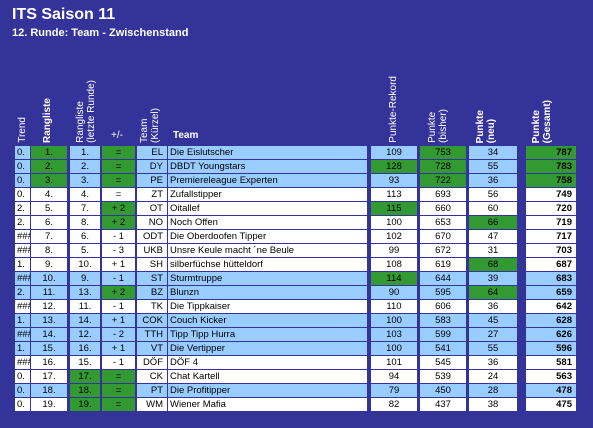 This screenshot has height=428, width=593. Describe the element at coordinates (267, 166) in the screenshot. I see `table-cell: DBDT Youngstars` at that location.